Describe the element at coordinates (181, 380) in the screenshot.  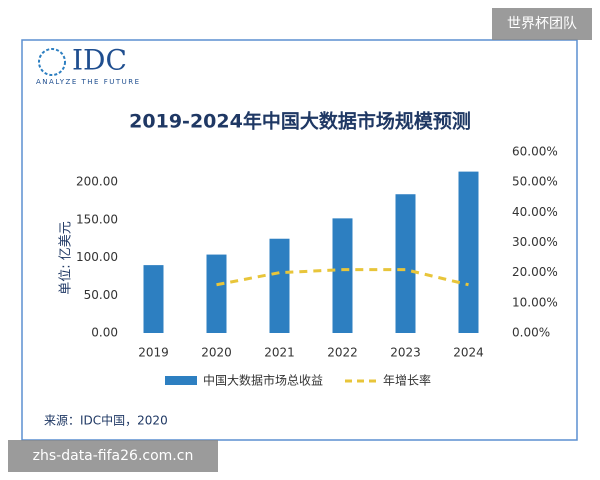
I see `legend-swatch` at that location.